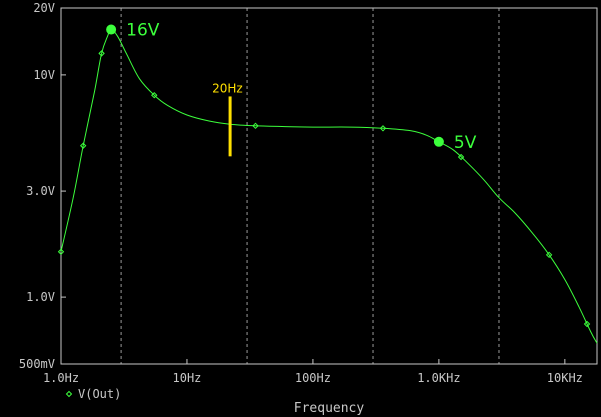 The image size is (601, 417). What do you see at coordinates (37, 364) in the screenshot?
I see `y-tick-label: 500mV` at bounding box center [37, 364].